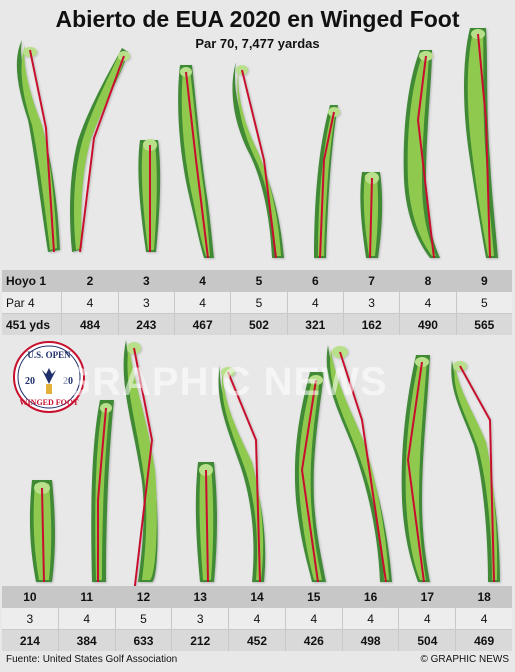  What do you see at coordinates (426, 640) in the screenshot?
I see `table-cell: 504` at bounding box center [426, 640].